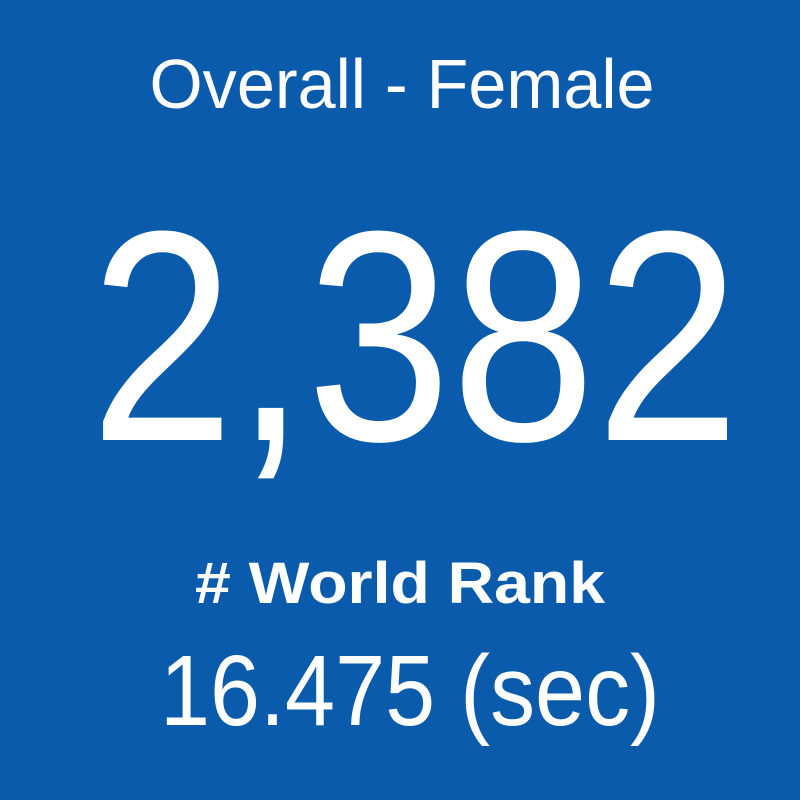 The image size is (800, 800). What do you see at coordinates (410, 691) in the screenshot?
I see `time-value: 16.475 (sec)` at bounding box center [410, 691].